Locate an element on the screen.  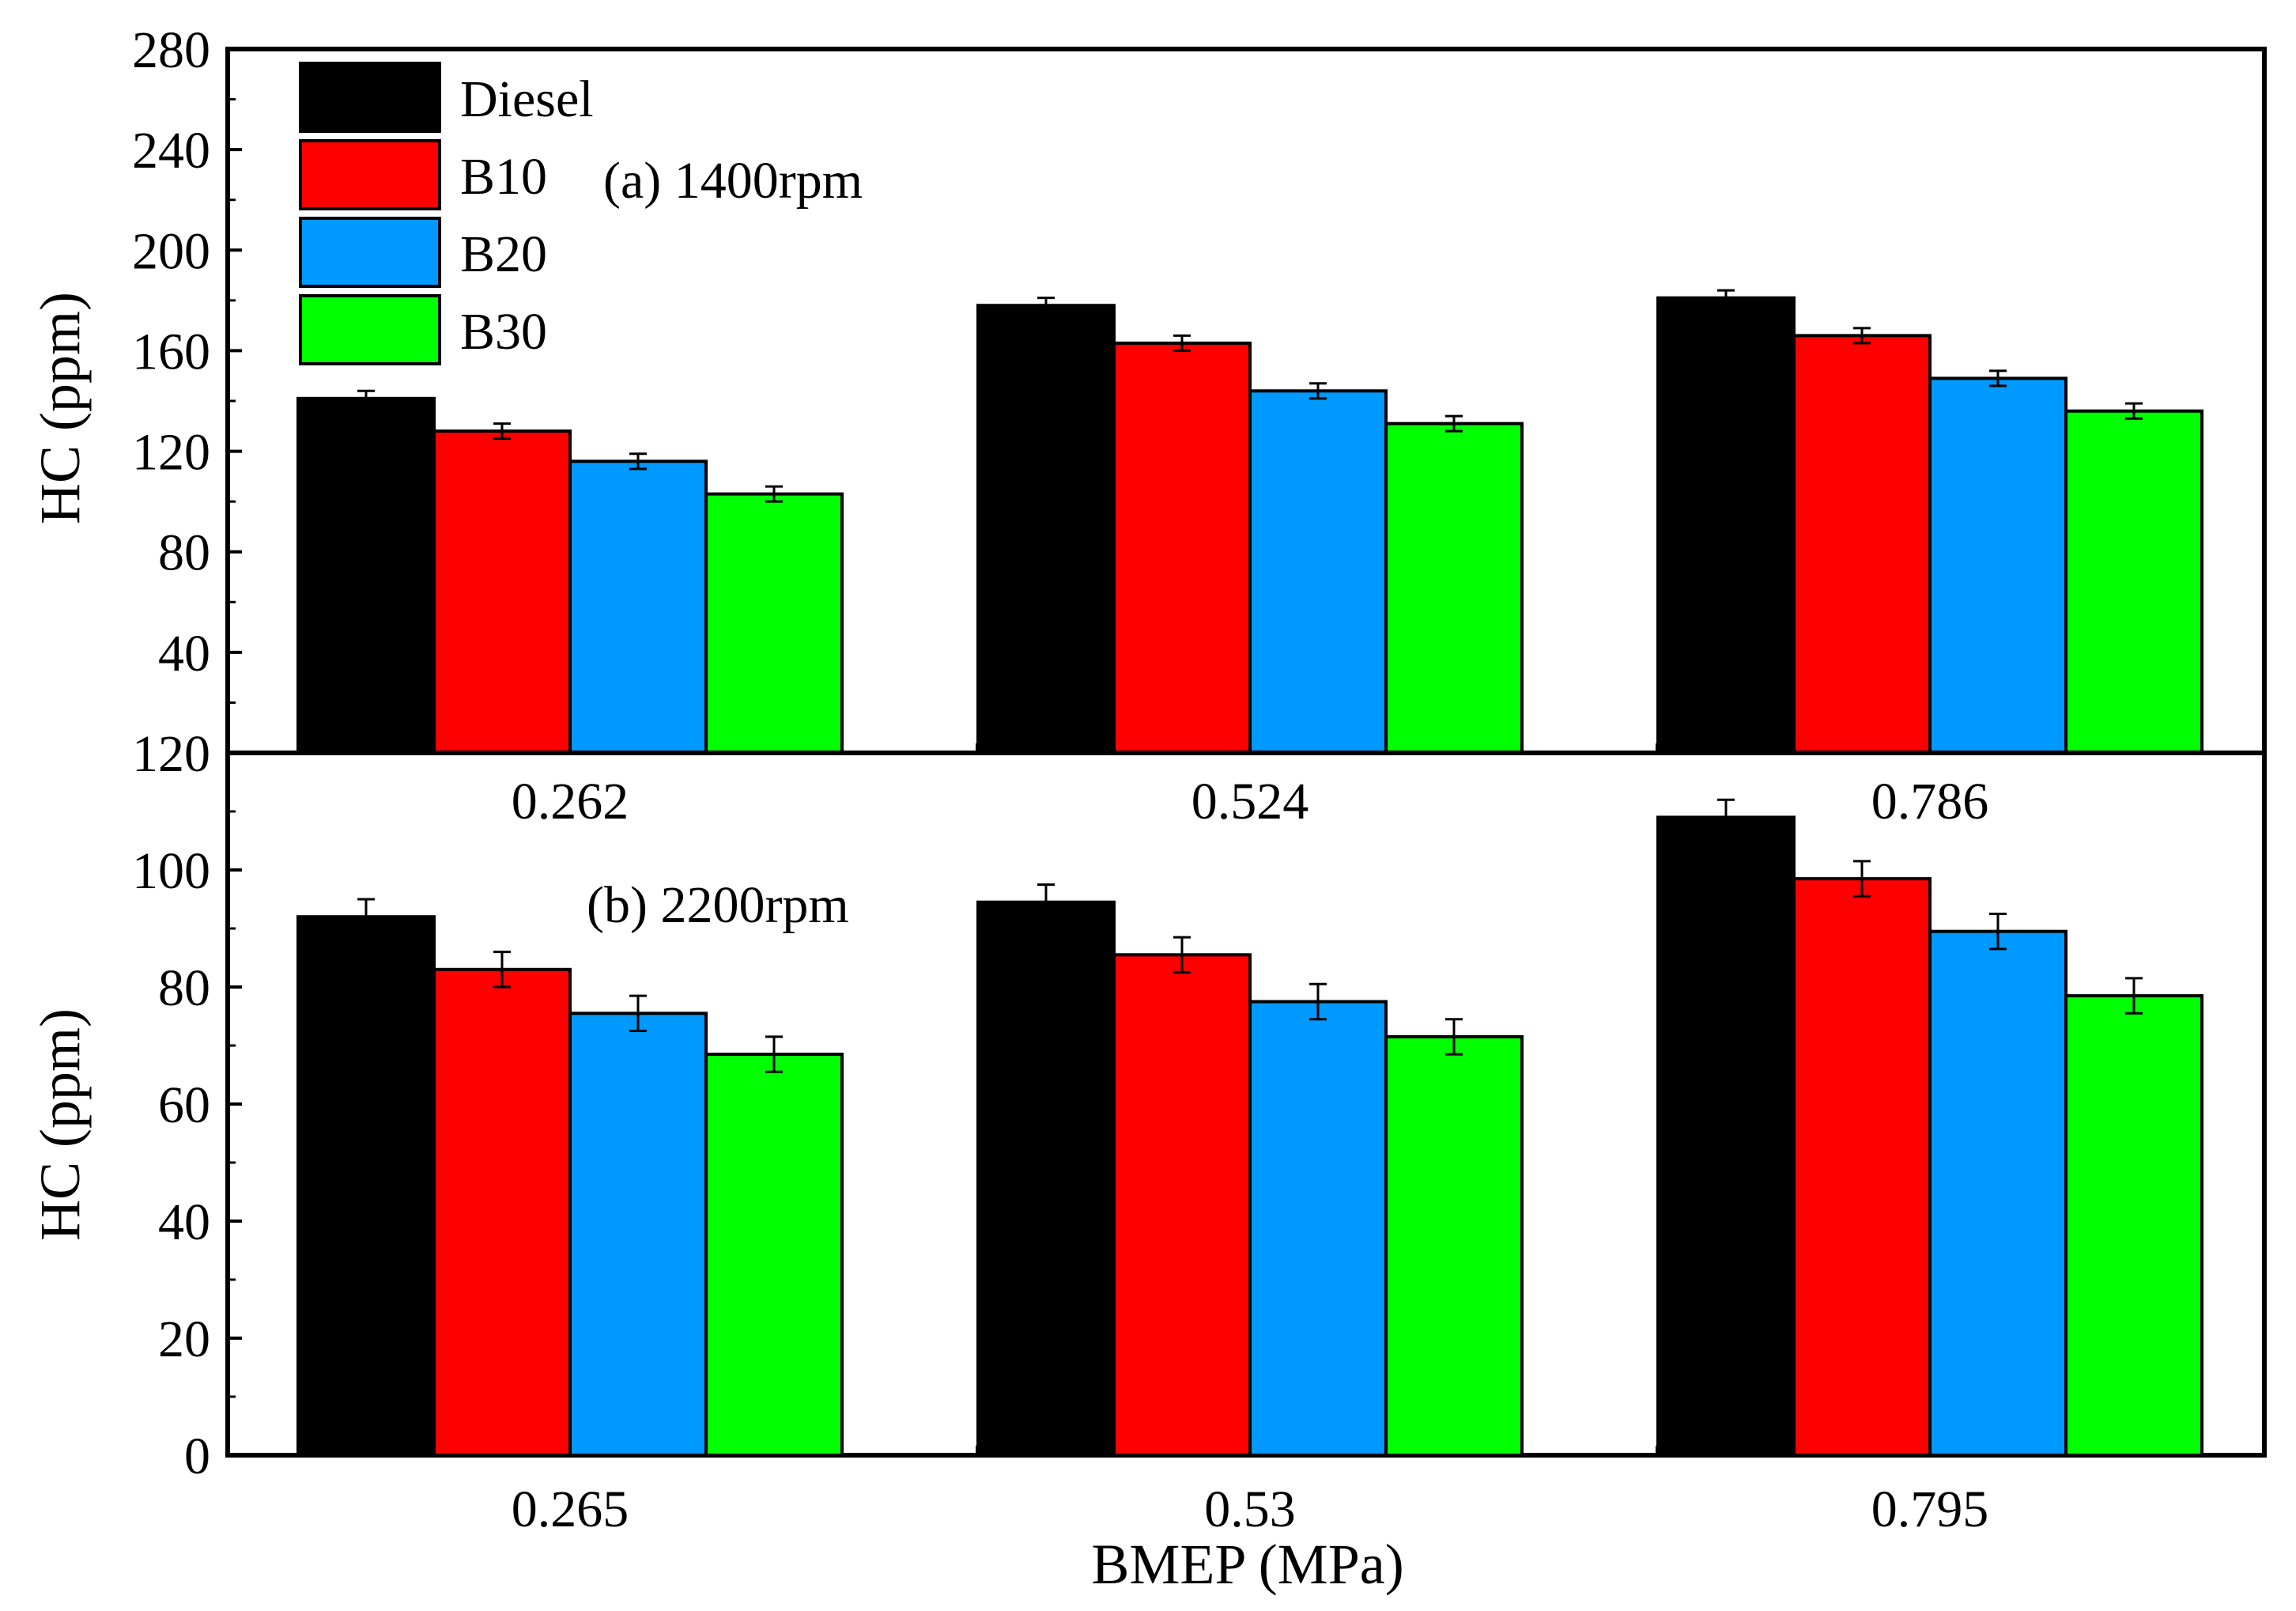
legend-swatch-b30 is located at coordinates (370, 329).